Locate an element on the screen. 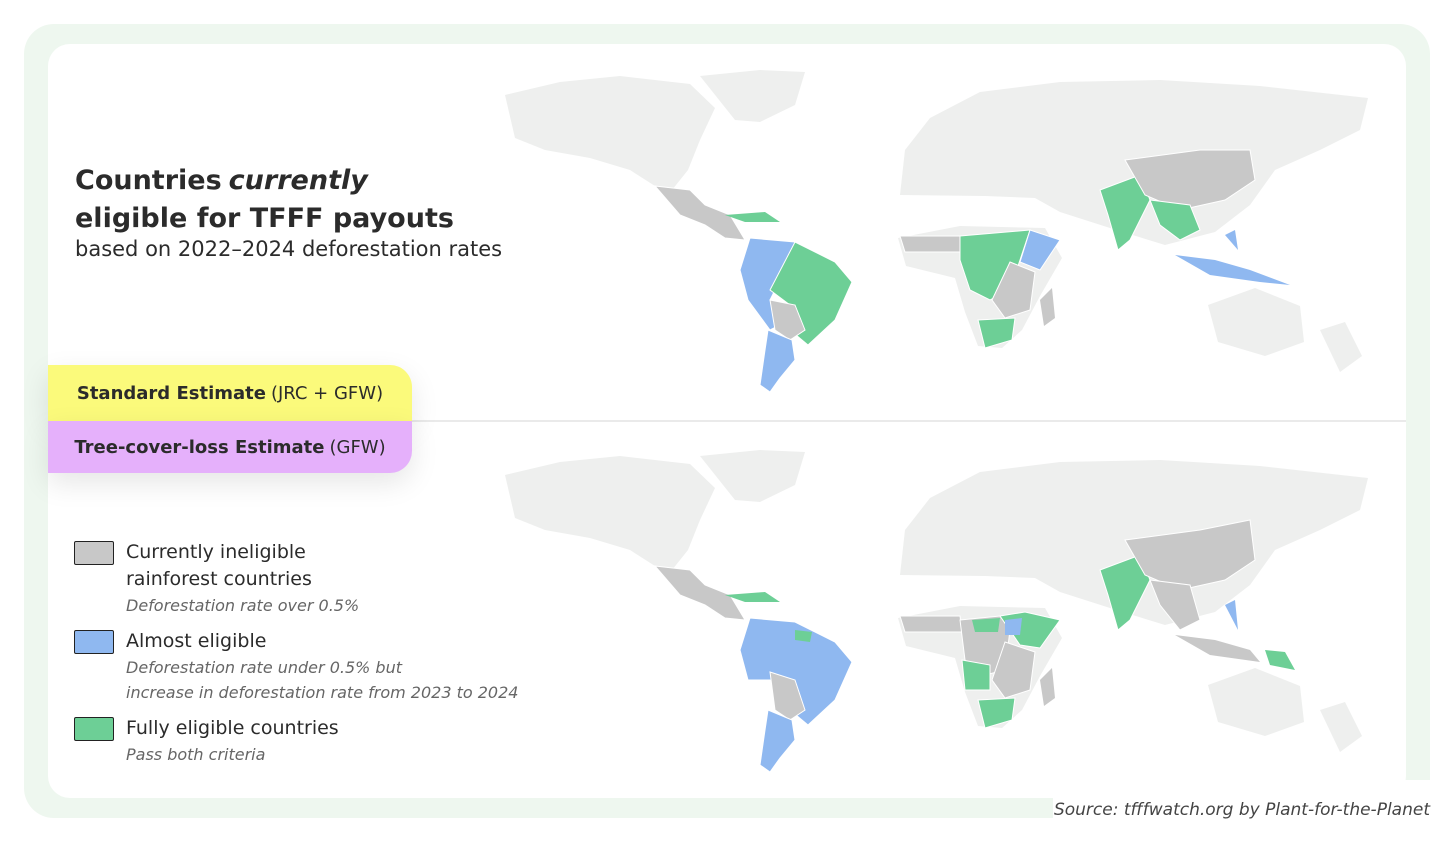 The width and height of the screenshot is (1456, 842). tab-label: Standard Estimate is located at coordinates (171, 393).